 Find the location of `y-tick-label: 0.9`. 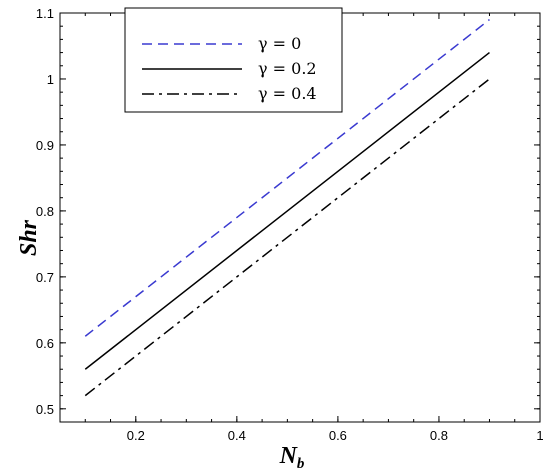

y-tick-label: 0.9 is located at coordinates (45, 145).